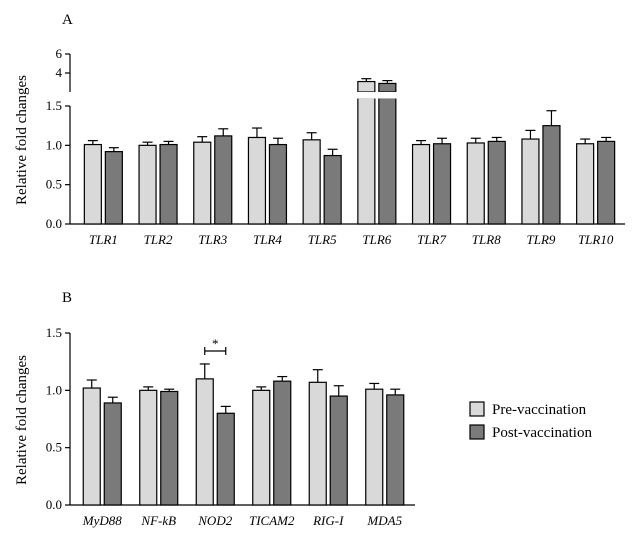  I want to click on bar-pre-mda5, so click(374, 447).